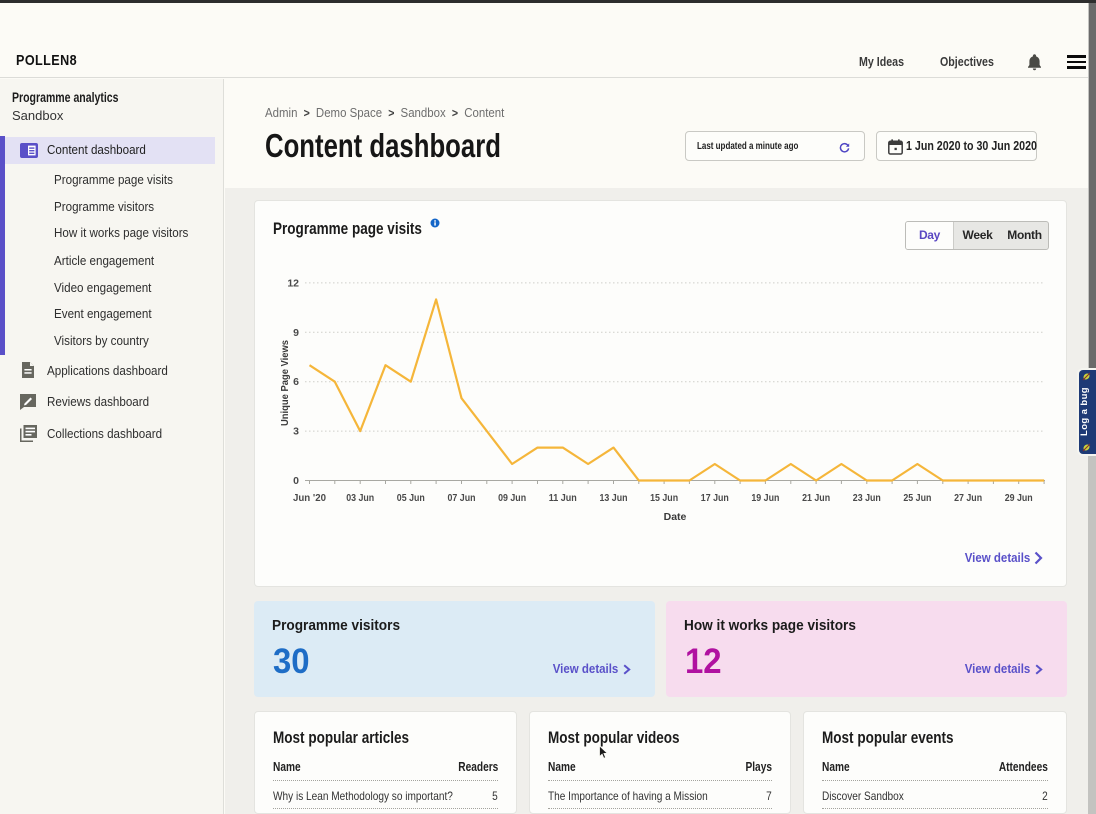 This screenshot has width=1096, height=814. Describe the element at coordinates (296, 333) in the screenshot. I see `svg-text: 9` at that location.